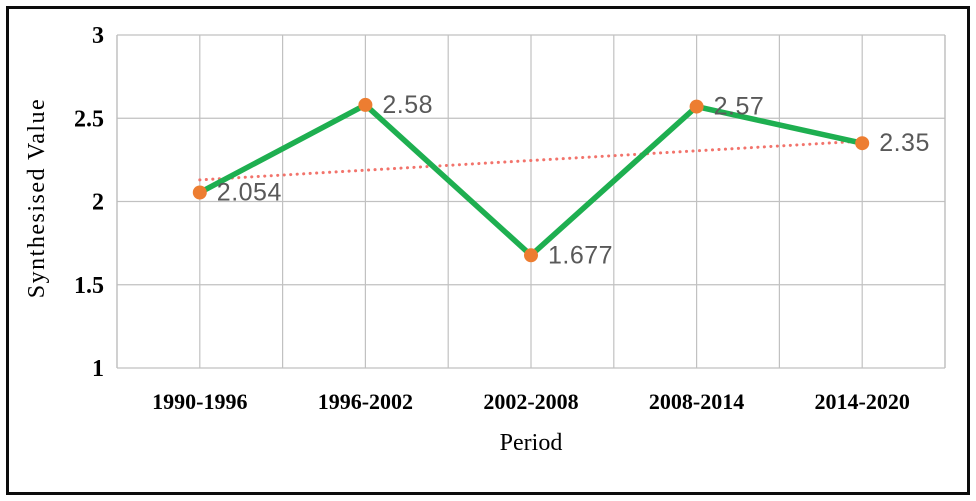  Describe the element at coordinates (98, 203) in the screenshot. I see `y-tick-label: 2` at that location.